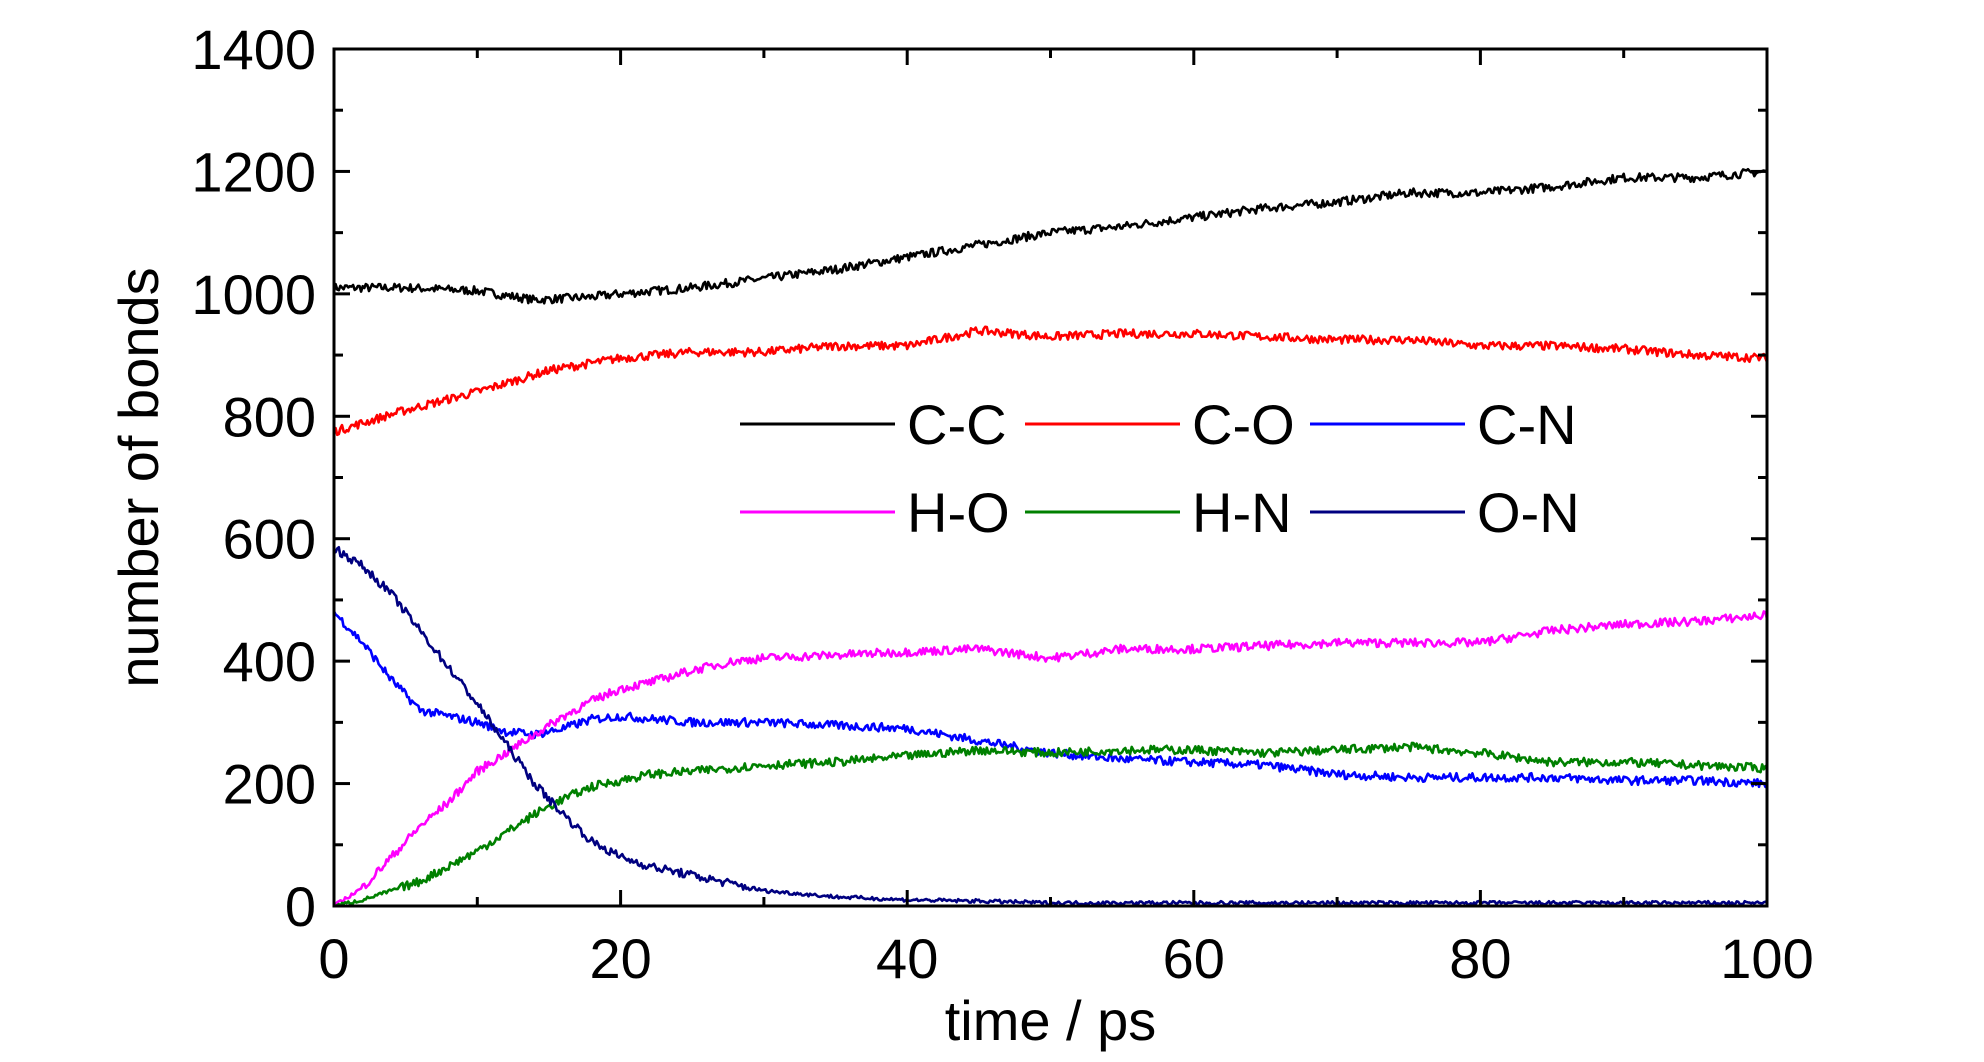 This screenshot has width=1984, height=1062. What do you see at coordinates (269, 416) in the screenshot?
I see `y-tick-label: 800` at bounding box center [269, 416].